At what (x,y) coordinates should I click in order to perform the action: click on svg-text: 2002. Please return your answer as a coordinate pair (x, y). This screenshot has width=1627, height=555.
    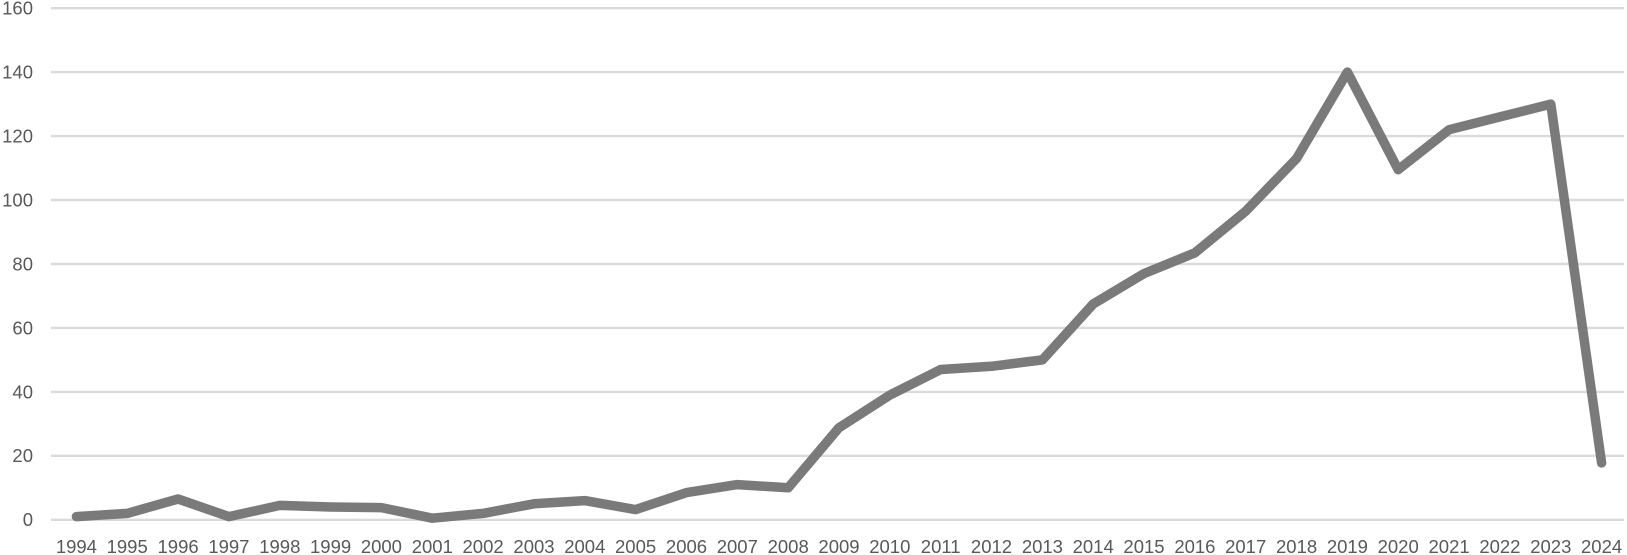
    Looking at the image, I should click on (483, 545).